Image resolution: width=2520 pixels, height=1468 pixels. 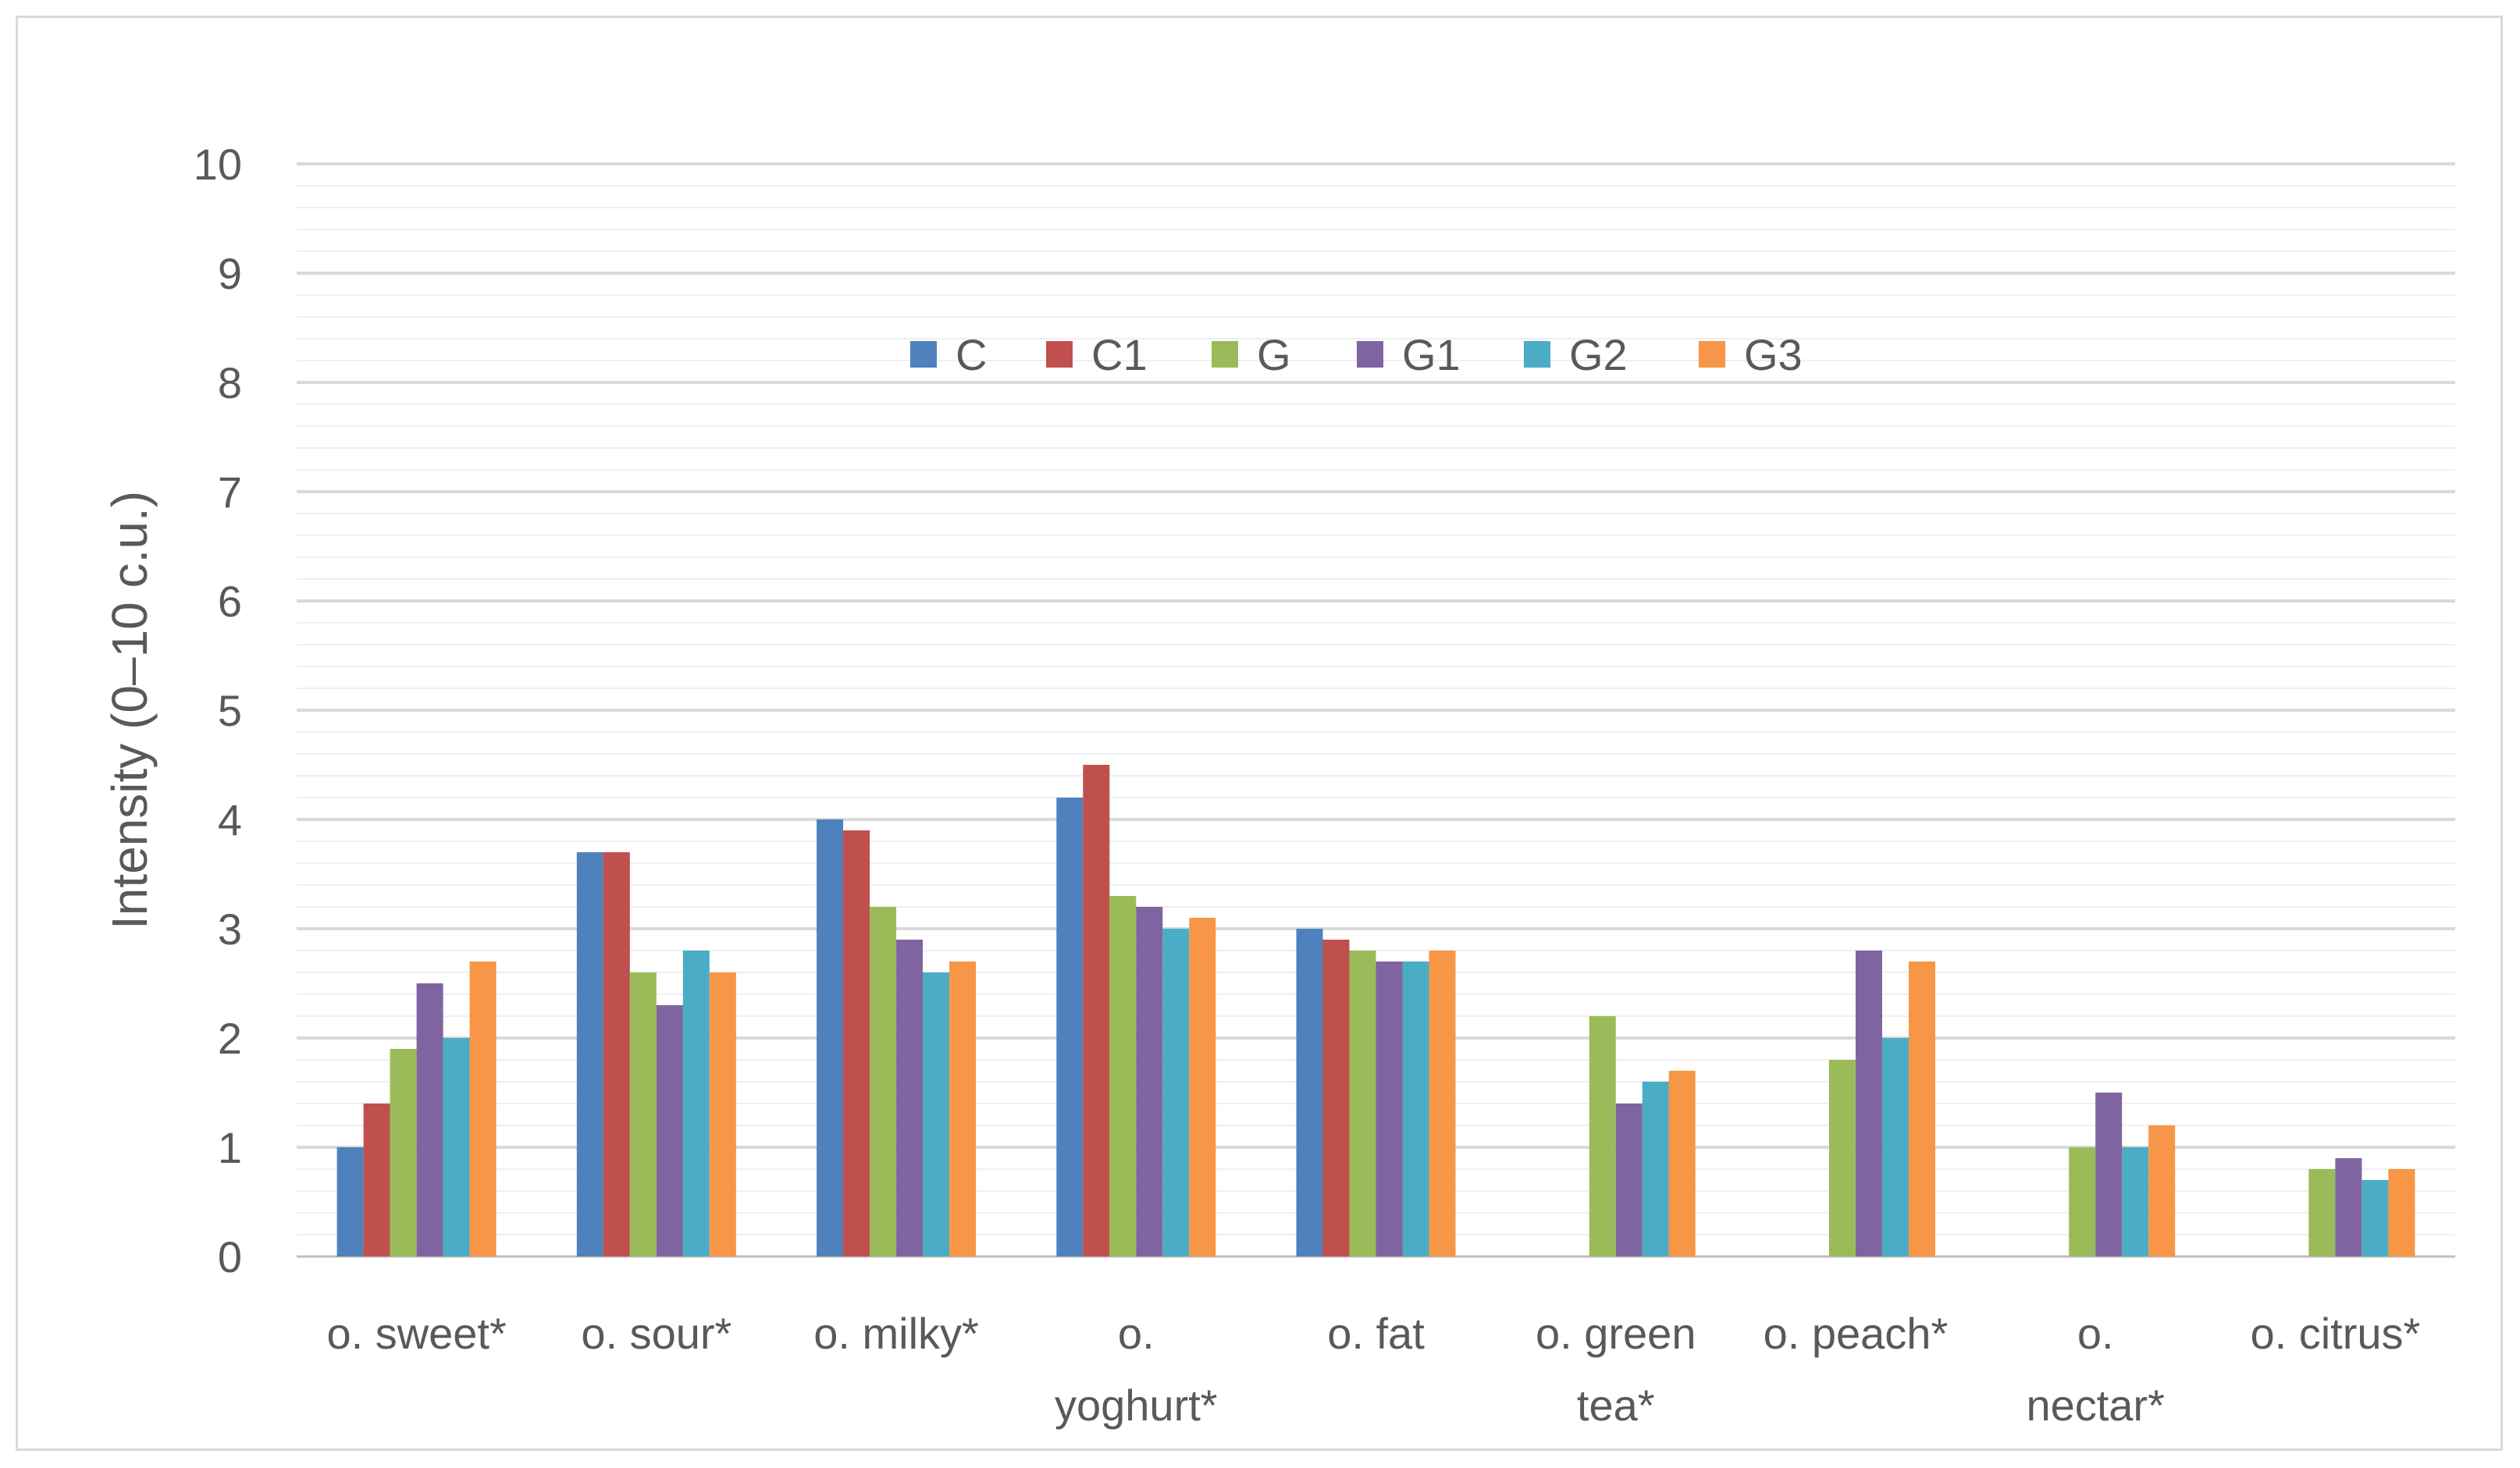 What do you see at coordinates (230, 819) in the screenshot?
I see `y-tick-label: 4` at bounding box center [230, 819].